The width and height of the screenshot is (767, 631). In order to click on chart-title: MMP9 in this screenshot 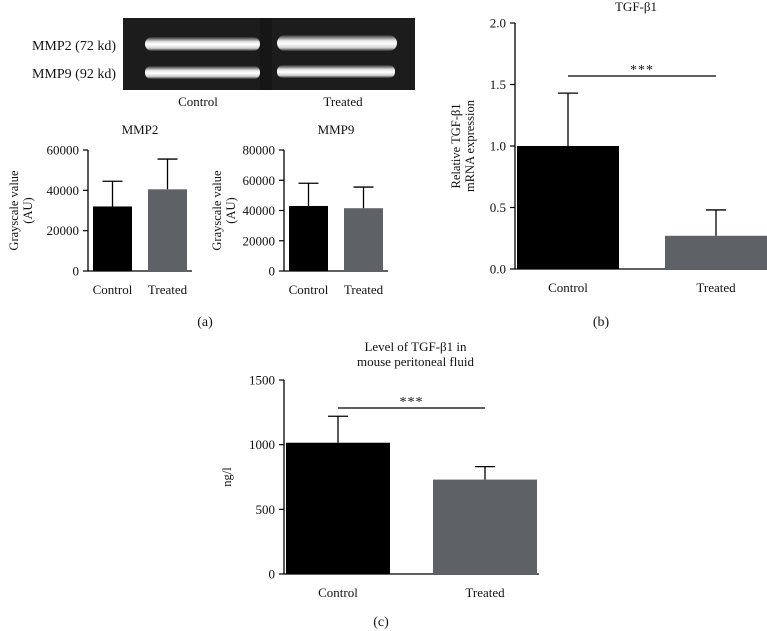, I will do `click(336, 129)`.